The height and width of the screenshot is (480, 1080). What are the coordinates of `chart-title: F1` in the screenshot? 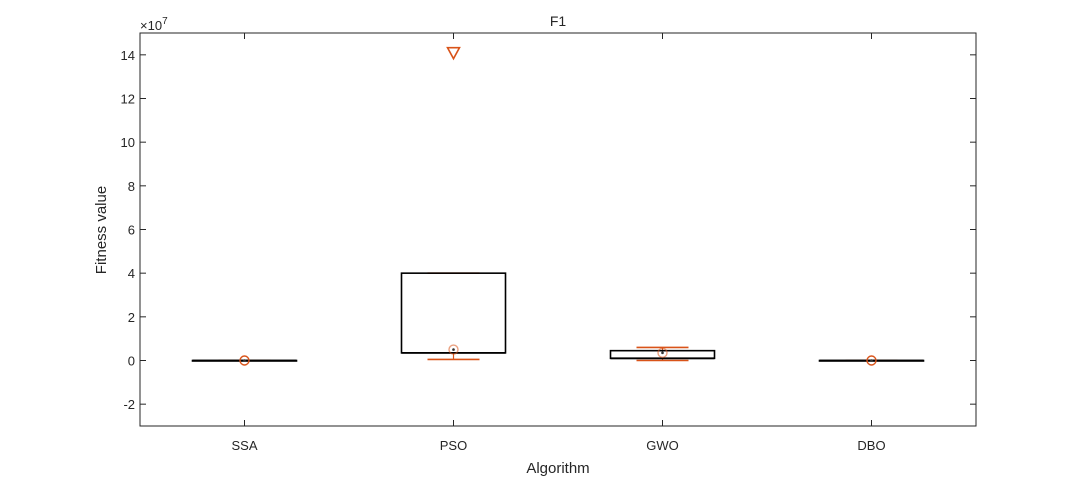 It's located at (558, 21).